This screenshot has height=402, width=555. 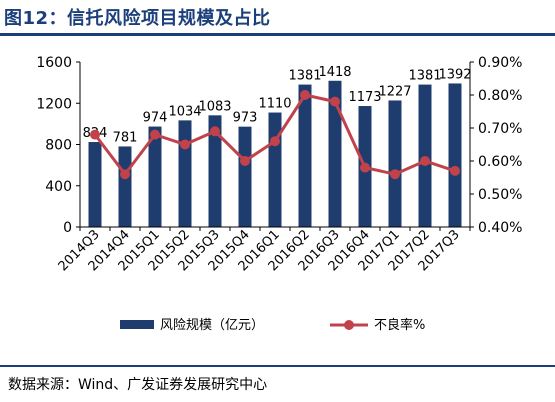 I want to click on right-tick-label: 0.40%, so click(x=500, y=228).